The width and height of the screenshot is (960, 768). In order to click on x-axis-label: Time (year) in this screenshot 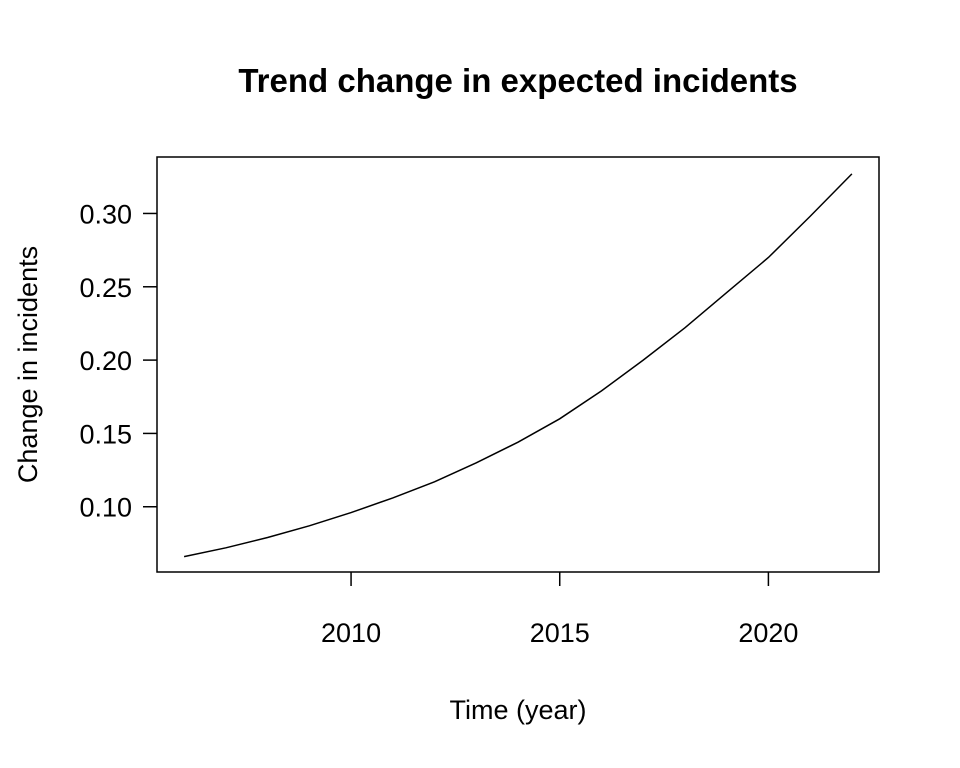, I will do `click(517, 710)`.